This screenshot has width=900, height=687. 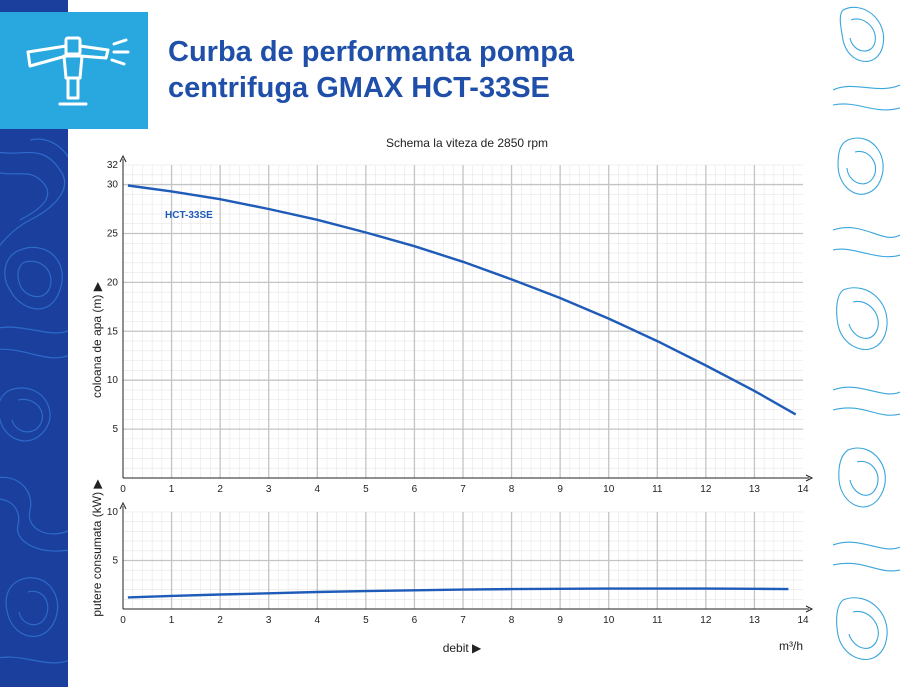 I want to click on chart-1-title: Schema la viteza de 2850 rpm, so click(x=467, y=143).